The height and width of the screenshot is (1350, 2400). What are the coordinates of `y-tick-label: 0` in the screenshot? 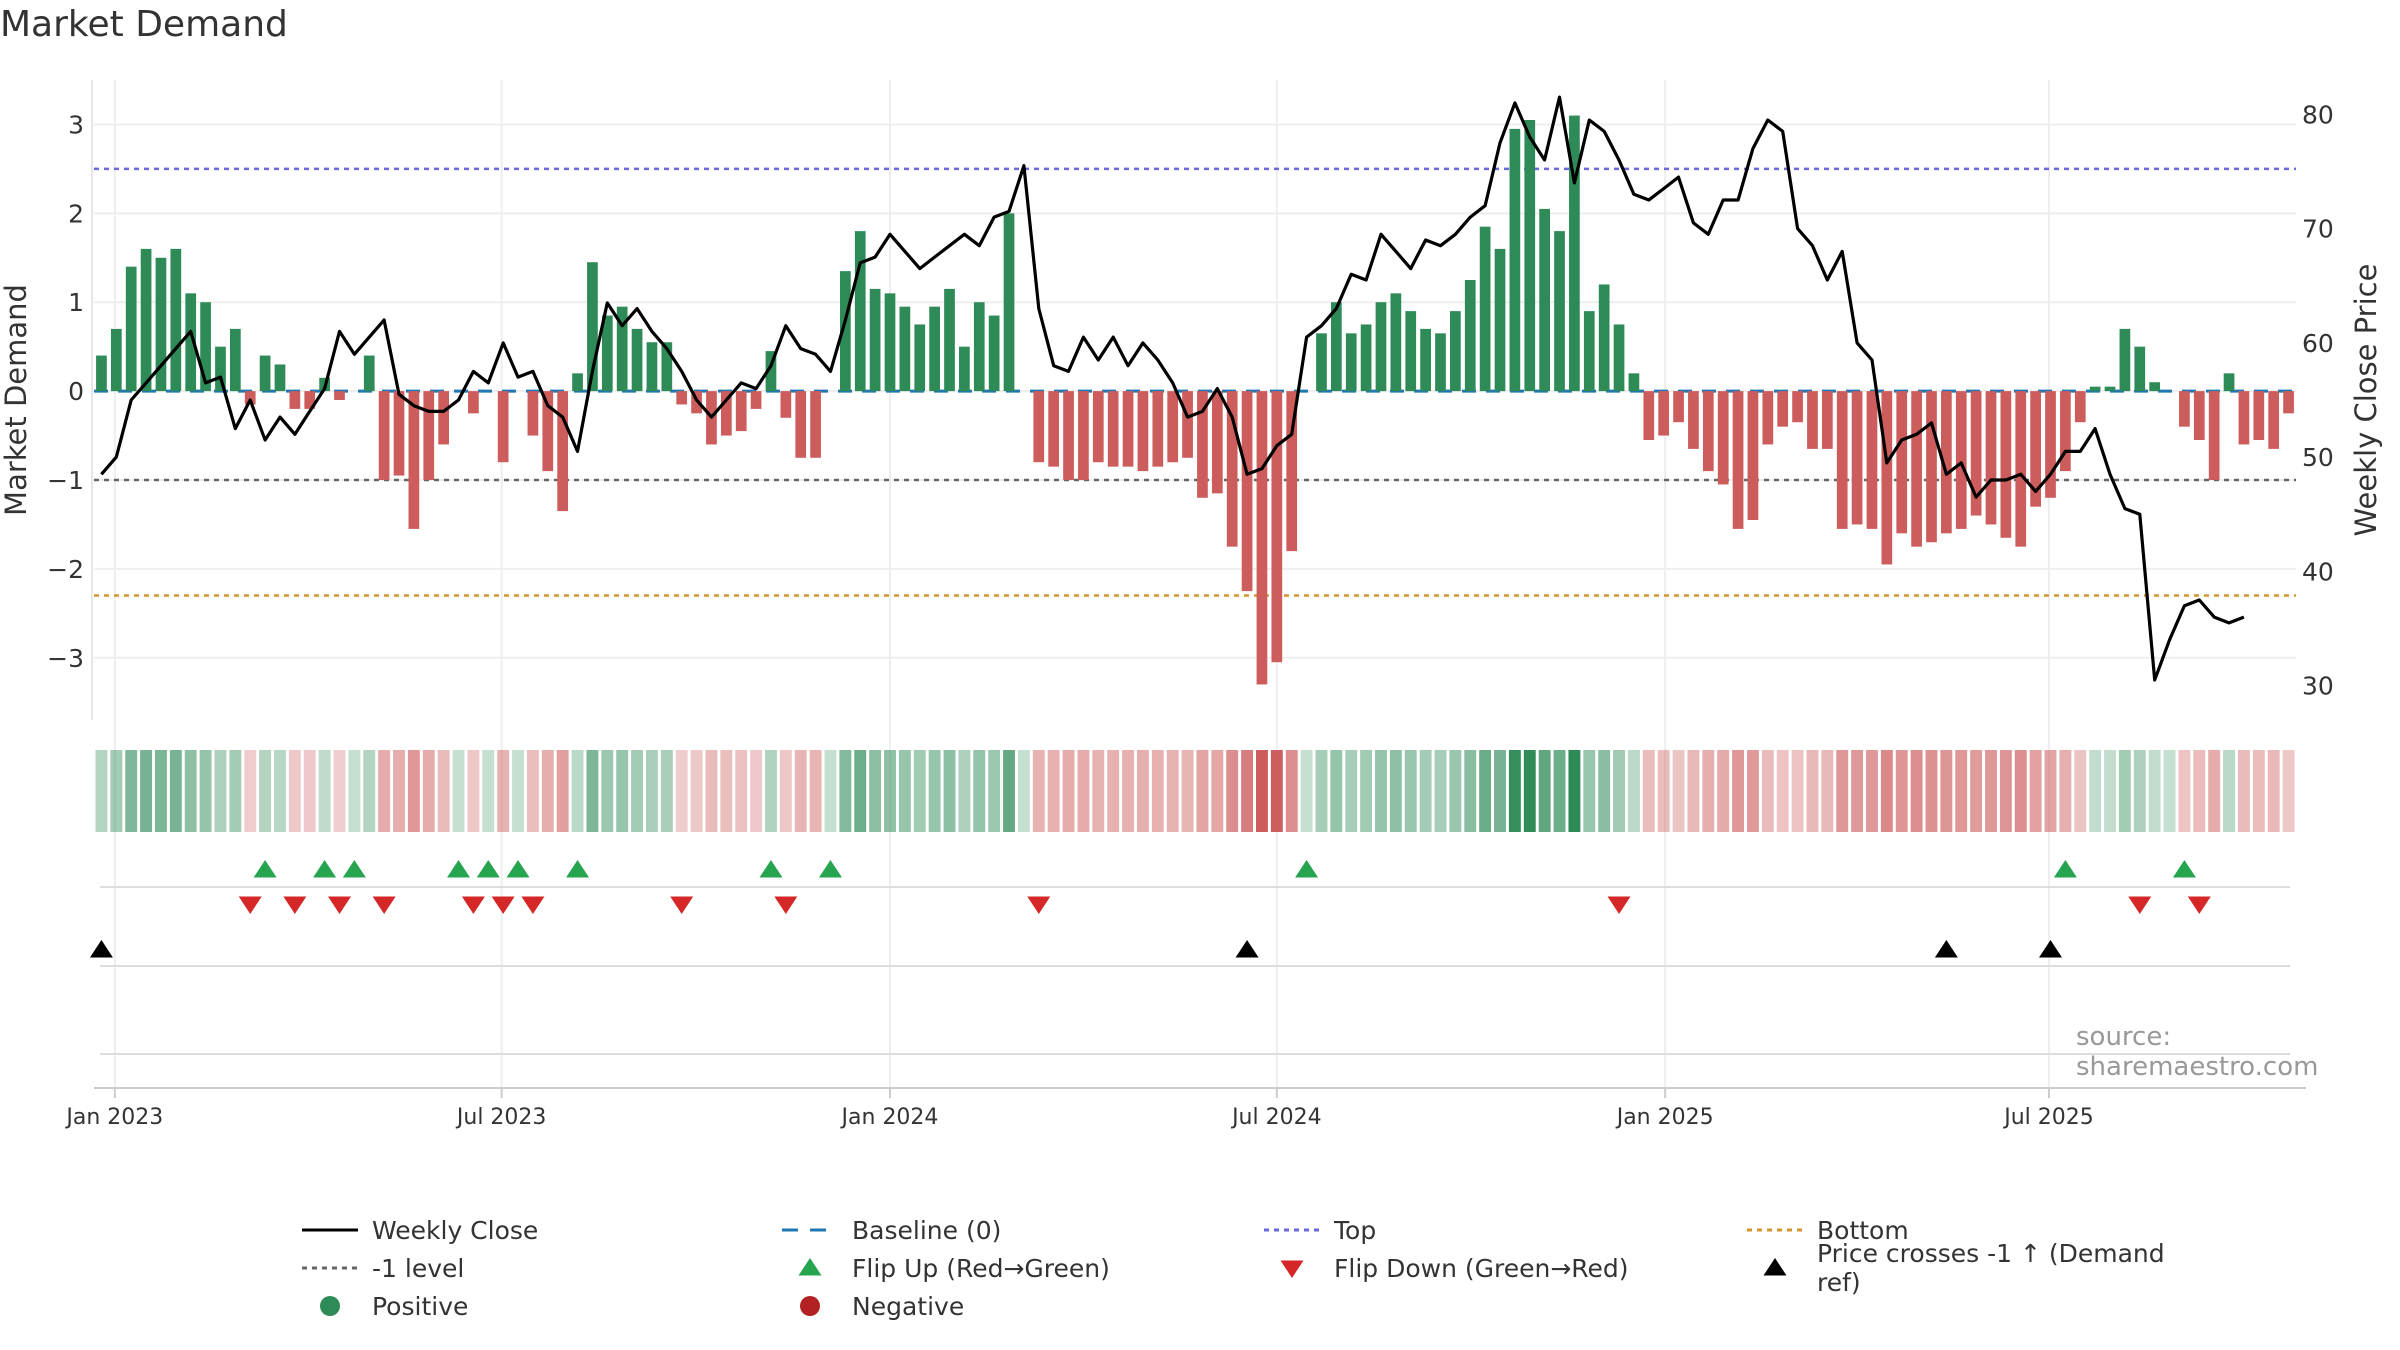 It's located at (76, 391).